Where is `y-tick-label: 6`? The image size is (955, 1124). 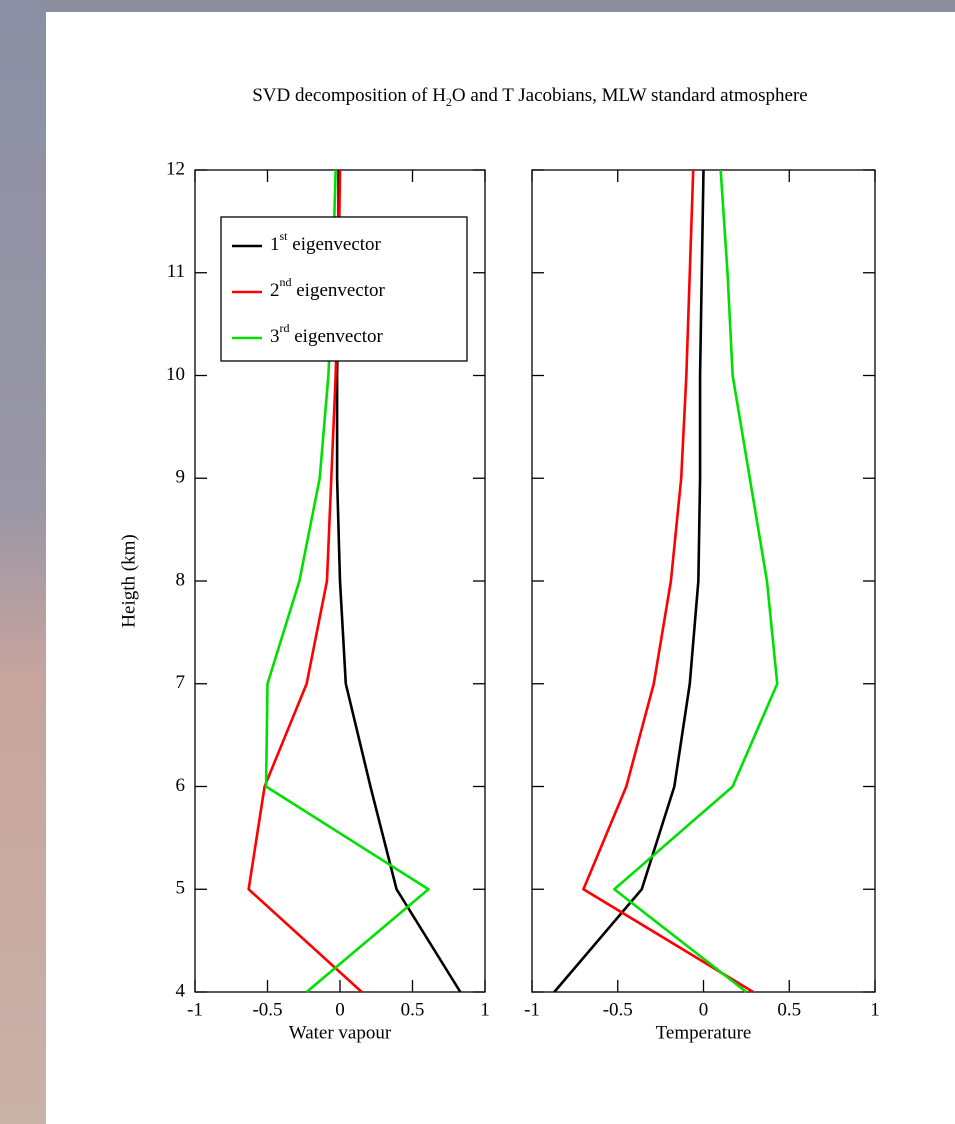
y-tick-label: 6 is located at coordinates (181, 785).